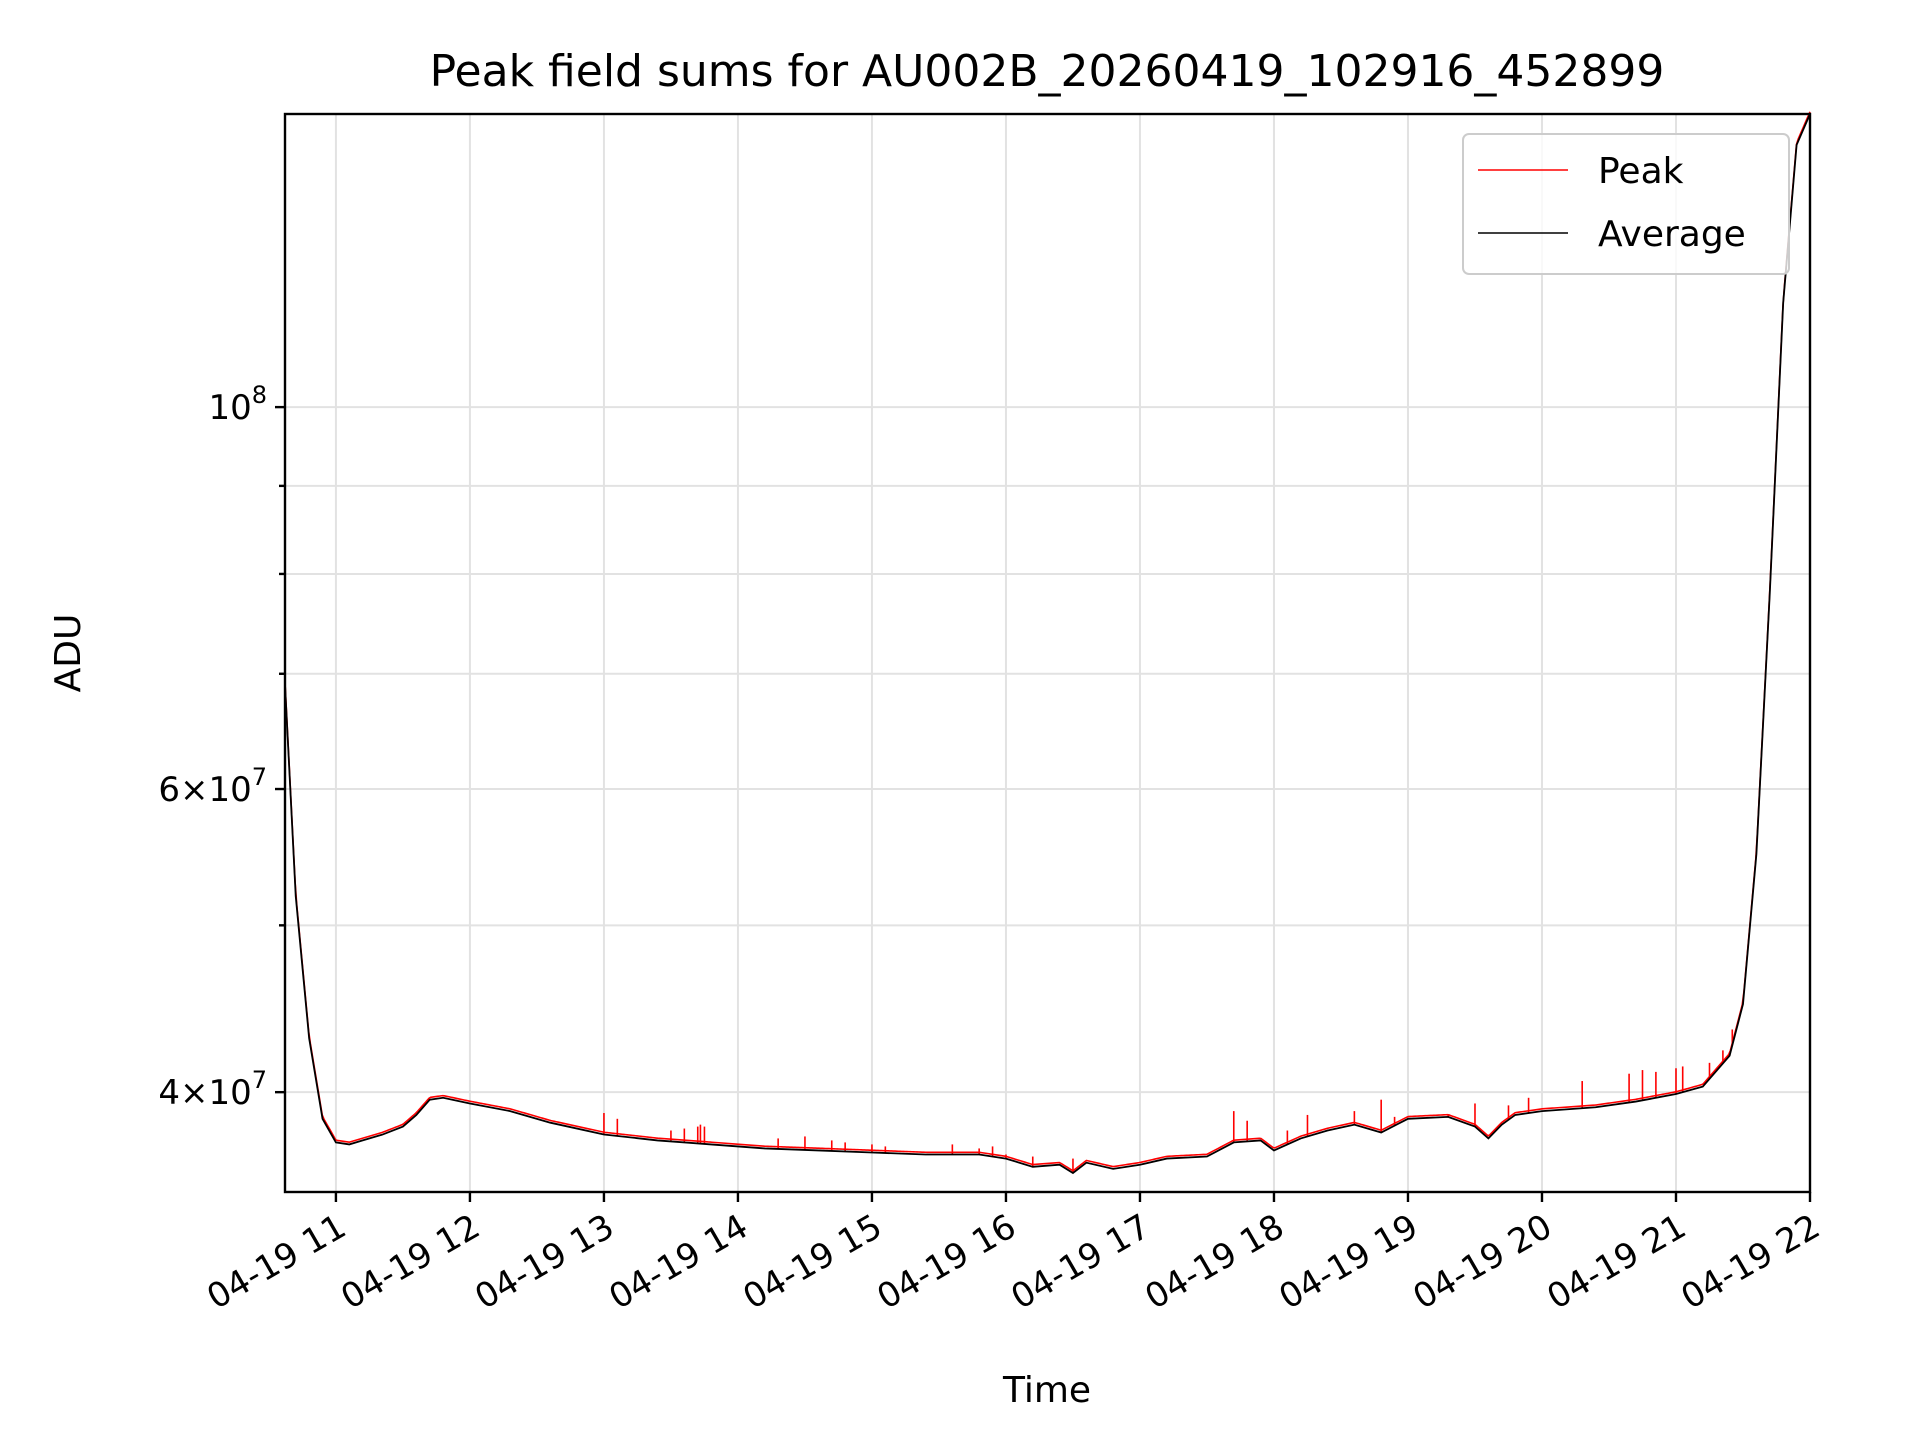  What do you see at coordinates (212, 1089) in the screenshot?
I see `y-tick-label: 4×107` at bounding box center [212, 1089].